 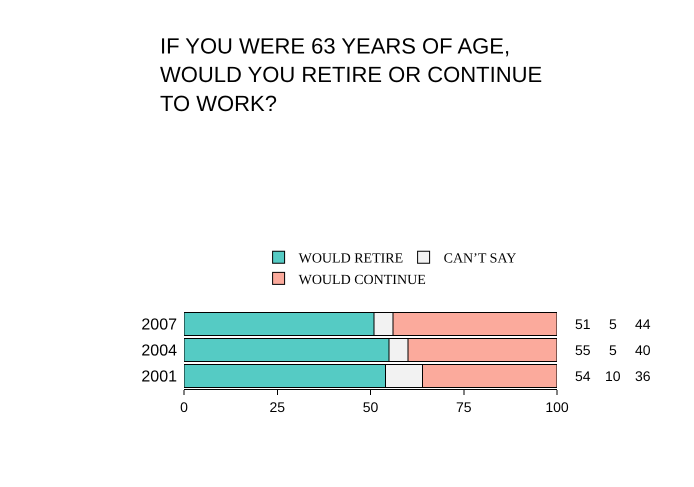 I want to click on data-label: 55, so click(x=583, y=350).